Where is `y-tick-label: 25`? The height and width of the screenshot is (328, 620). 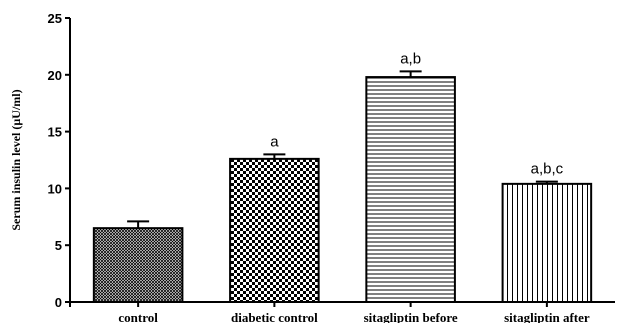 y-tick-label: 25 is located at coordinates (55, 18).